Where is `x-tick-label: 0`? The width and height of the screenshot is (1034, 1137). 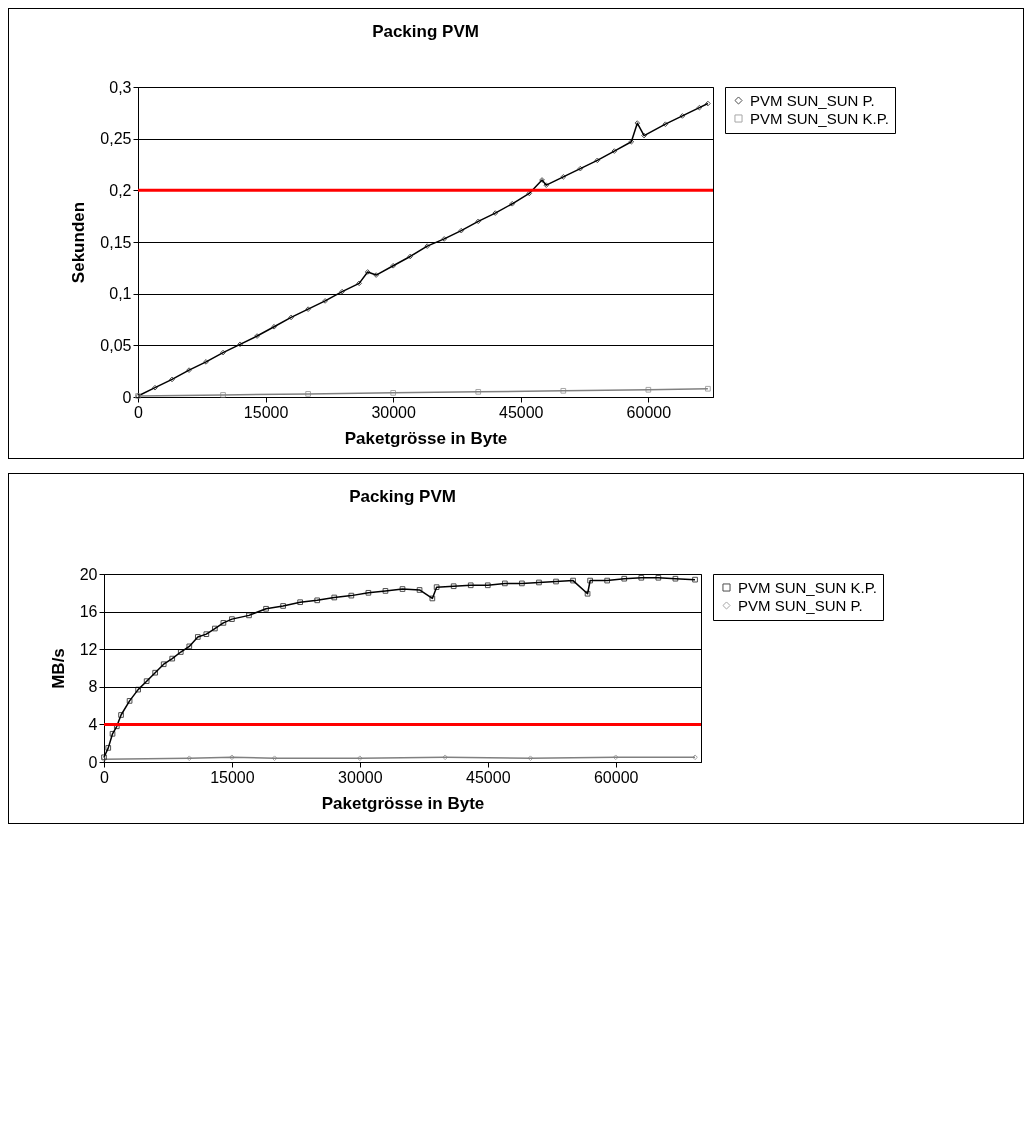 x-tick-label: 0 is located at coordinates (139, 412).